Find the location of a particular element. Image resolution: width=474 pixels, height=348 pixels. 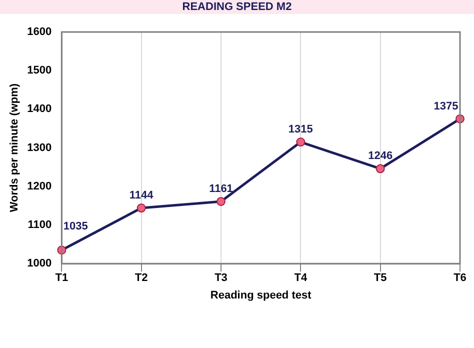

x-tick-label: T5 is located at coordinates (380, 278).